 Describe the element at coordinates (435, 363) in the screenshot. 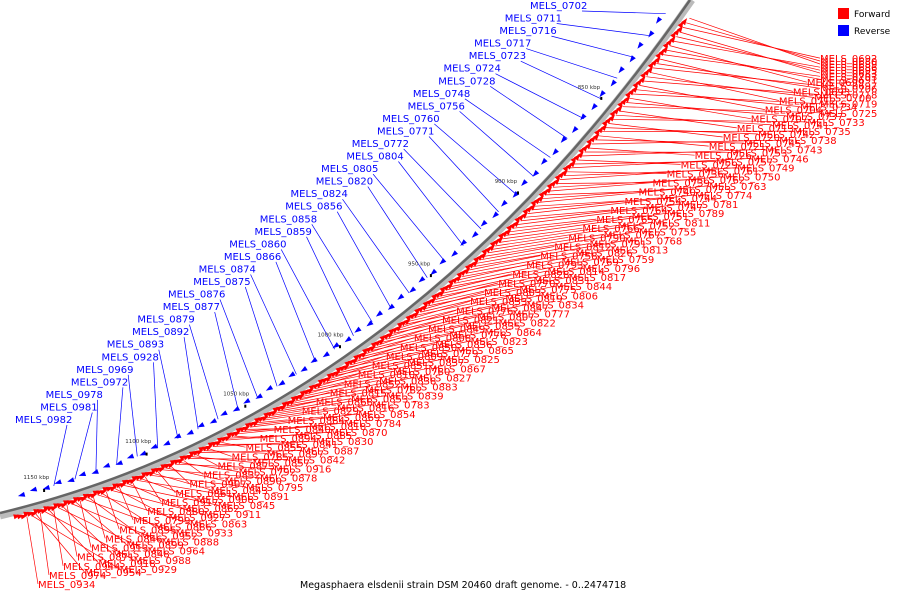

I see `forward-gene-label: MELS_0837` at that location.